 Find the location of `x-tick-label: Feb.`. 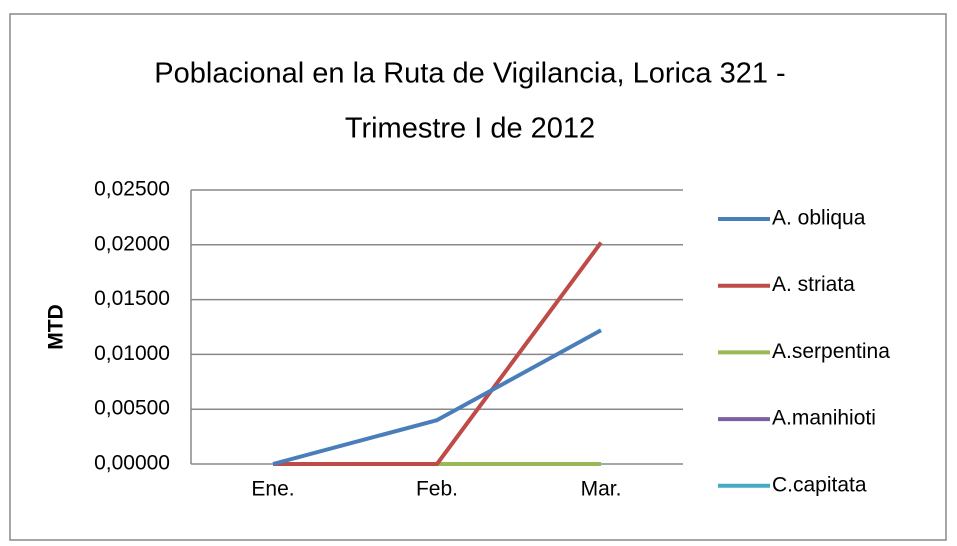

x-tick-label: Feb. is located at coordinates (437, 489).